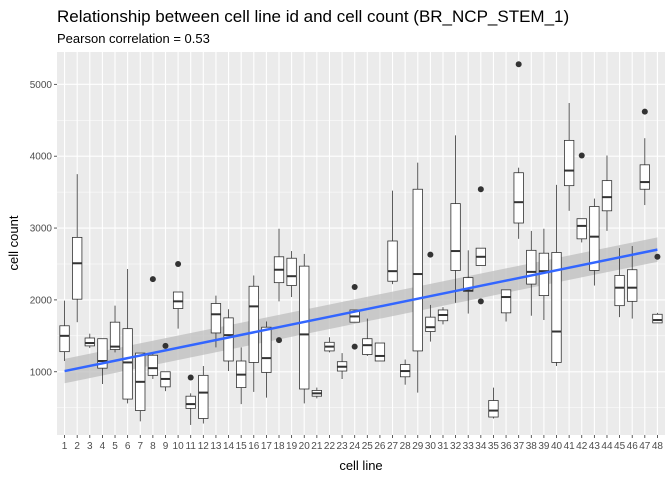  Describe the element at coordinates (204, 446) in the screenshot. I see `x-tick-label: 12` at that location.